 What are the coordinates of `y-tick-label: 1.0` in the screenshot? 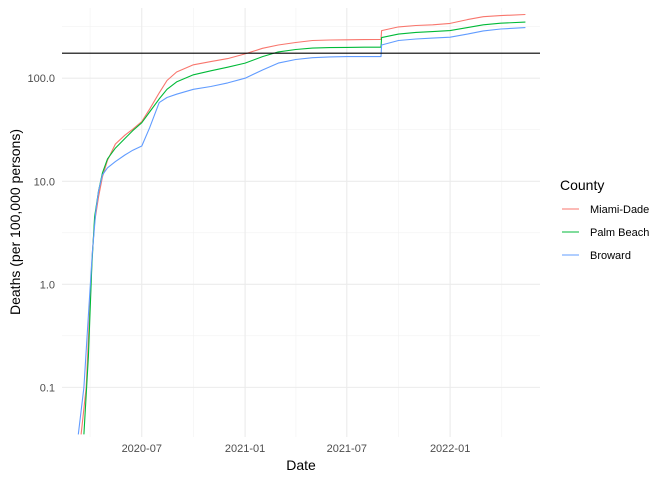 It's located at (47, 285).